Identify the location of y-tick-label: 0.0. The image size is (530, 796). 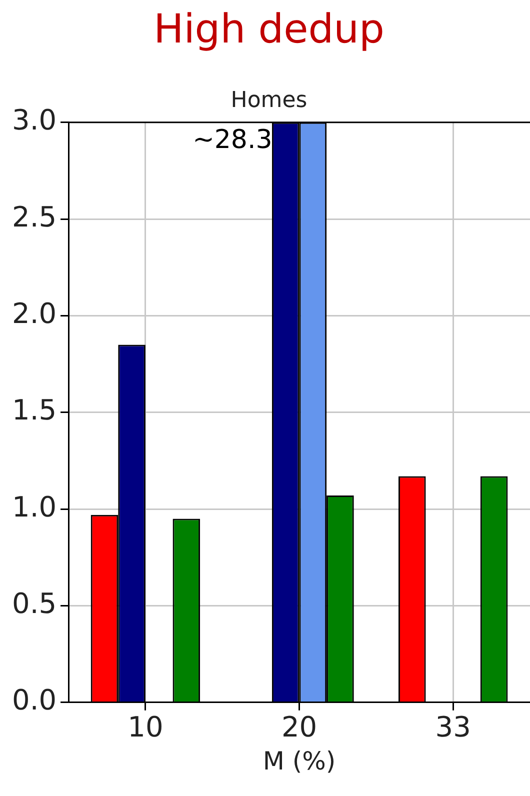
(34, 700).